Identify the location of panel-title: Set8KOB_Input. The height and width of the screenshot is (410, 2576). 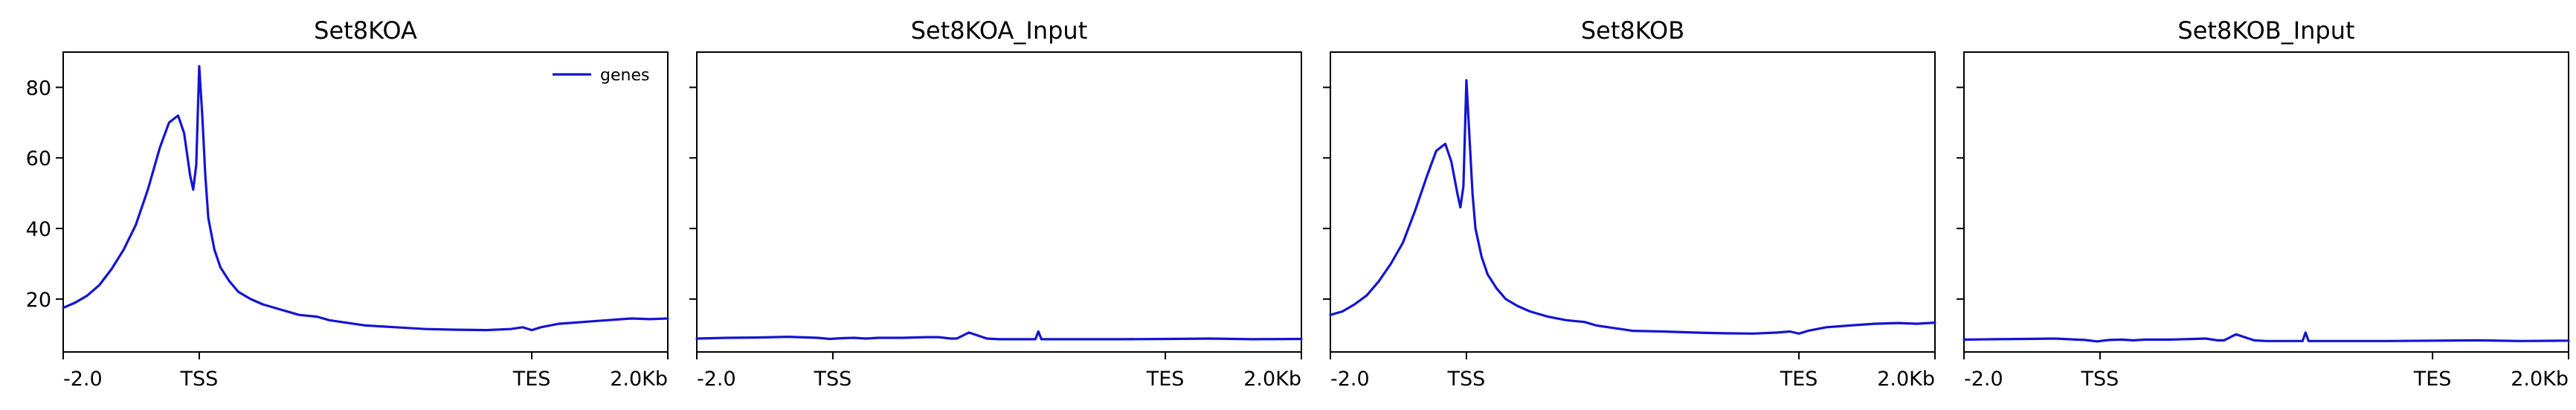
(2265, 31).